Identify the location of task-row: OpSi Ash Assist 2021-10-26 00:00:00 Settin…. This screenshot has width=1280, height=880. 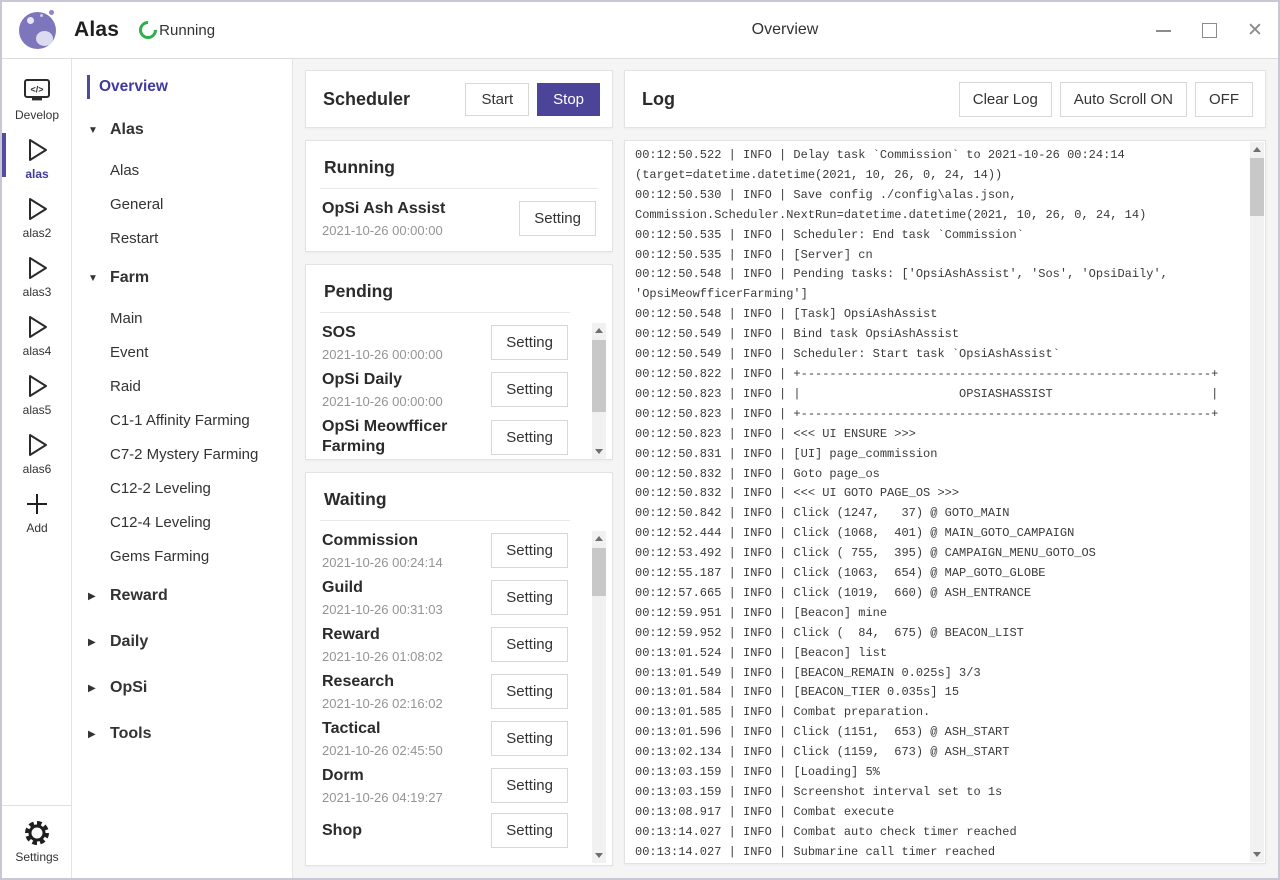
(459, 218).